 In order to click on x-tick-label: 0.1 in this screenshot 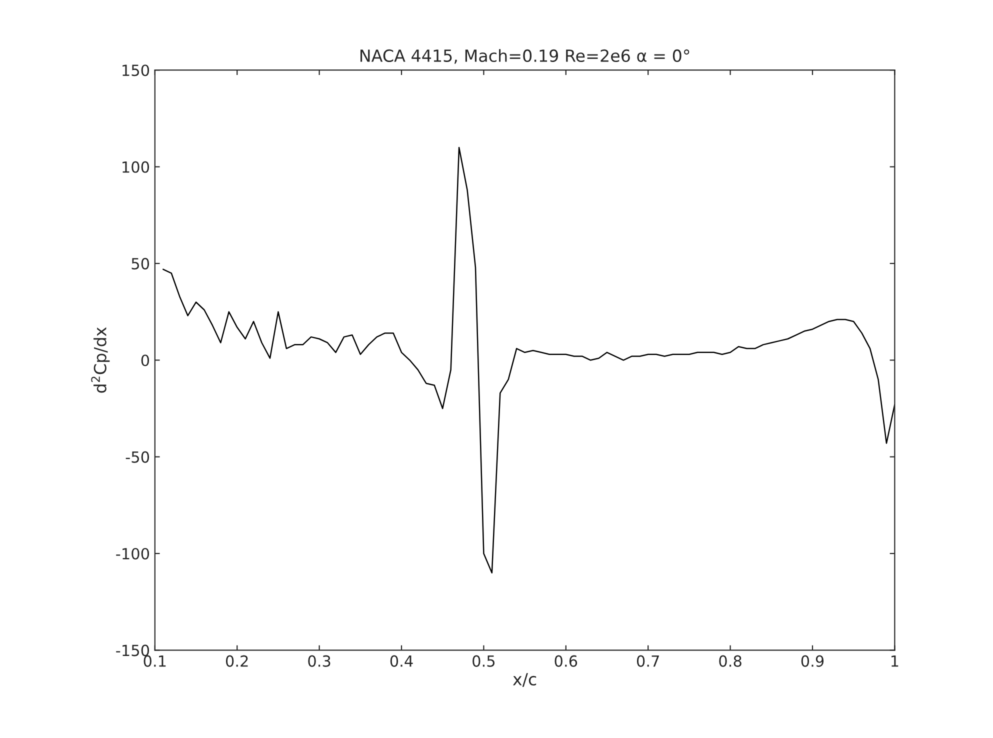, I will do `click(155, 661)`.